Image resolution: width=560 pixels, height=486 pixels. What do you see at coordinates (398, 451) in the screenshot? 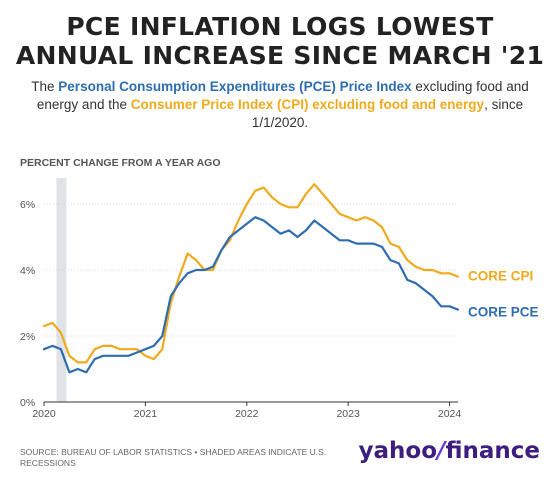
I see `brand-yahoo-text: yahoo` at bounding box center [398, 451].